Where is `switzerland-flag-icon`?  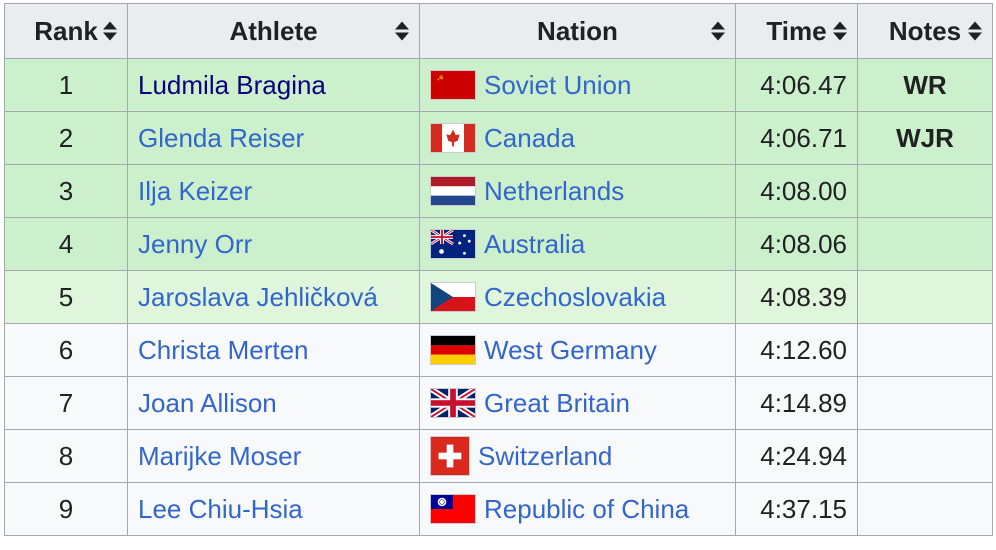
switzerland-flag-icon is located at coordinates (450, 456).